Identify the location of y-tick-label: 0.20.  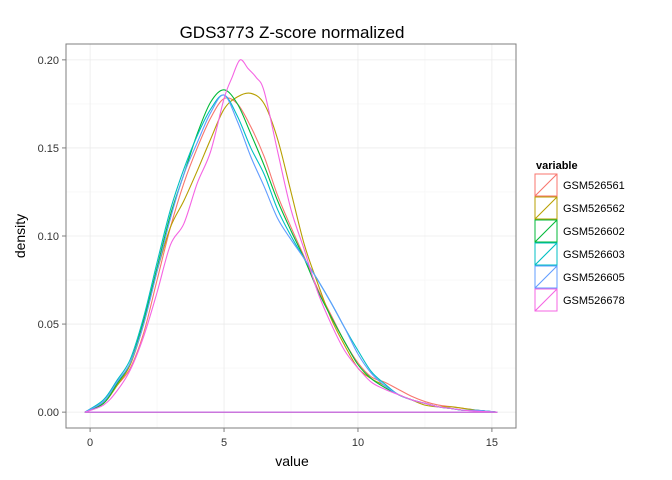
(48, 61).